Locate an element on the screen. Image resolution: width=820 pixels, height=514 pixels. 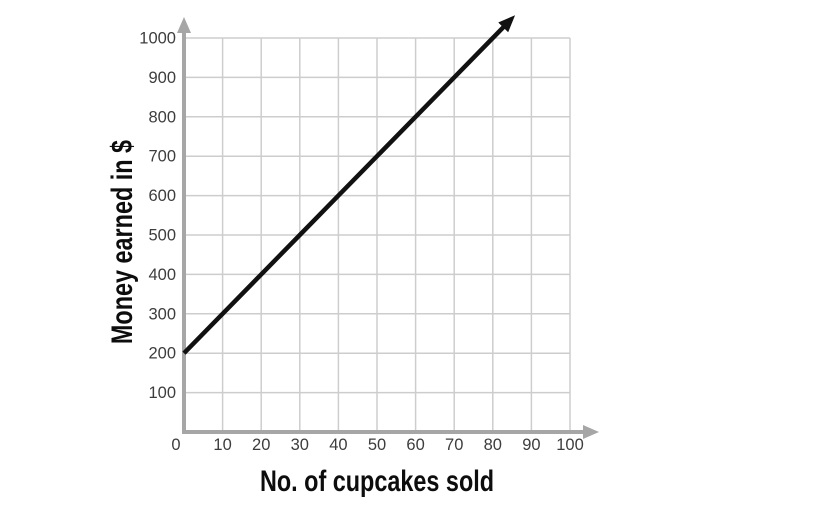
x-tick-label: 30 is located at coordinates (300, 445).